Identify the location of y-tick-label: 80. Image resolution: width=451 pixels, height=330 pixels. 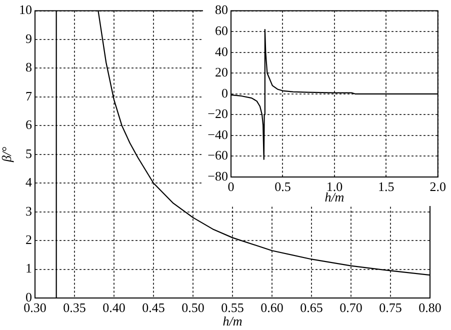
(221, 10).